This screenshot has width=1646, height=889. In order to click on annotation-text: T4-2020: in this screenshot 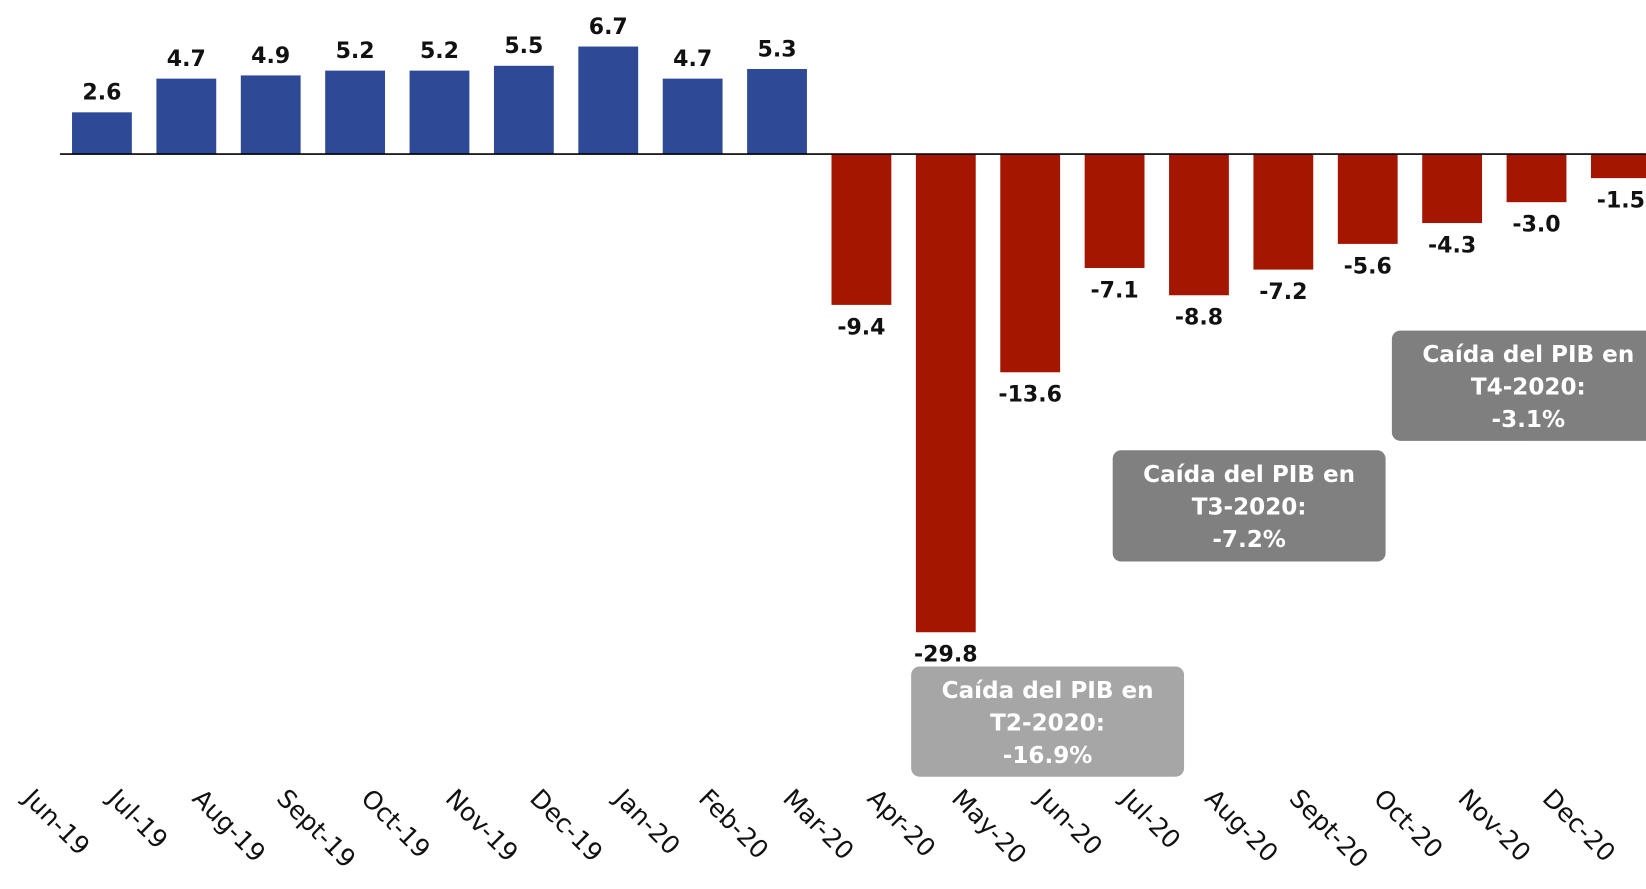, I will do `click(1528, 388)`.